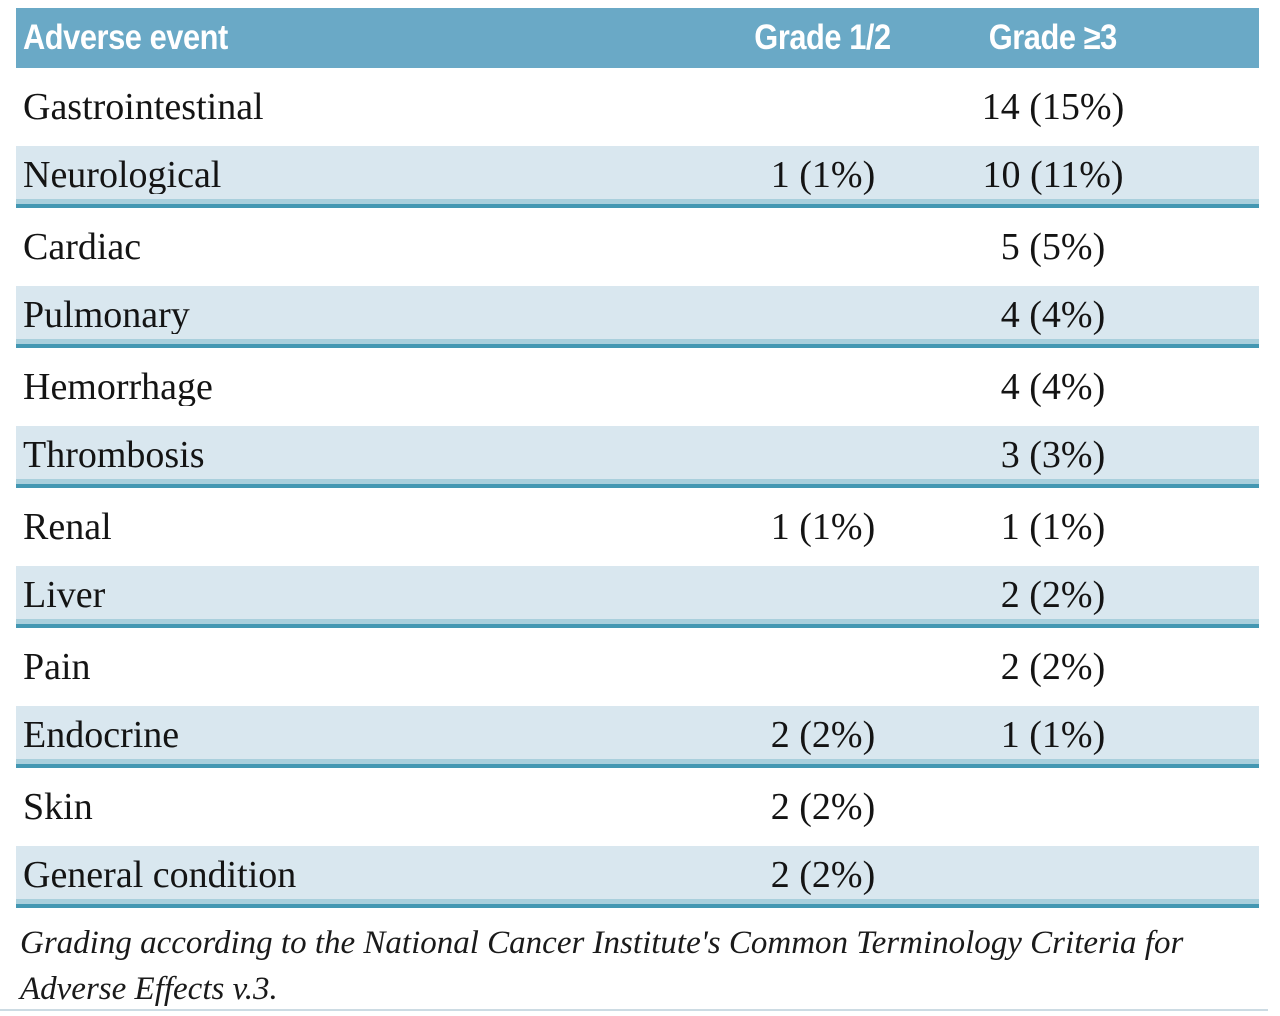  Describe the element at coordinates (114, 455) in the screenshot. I see `cell-adverse-event: Thrombosis` at that location.